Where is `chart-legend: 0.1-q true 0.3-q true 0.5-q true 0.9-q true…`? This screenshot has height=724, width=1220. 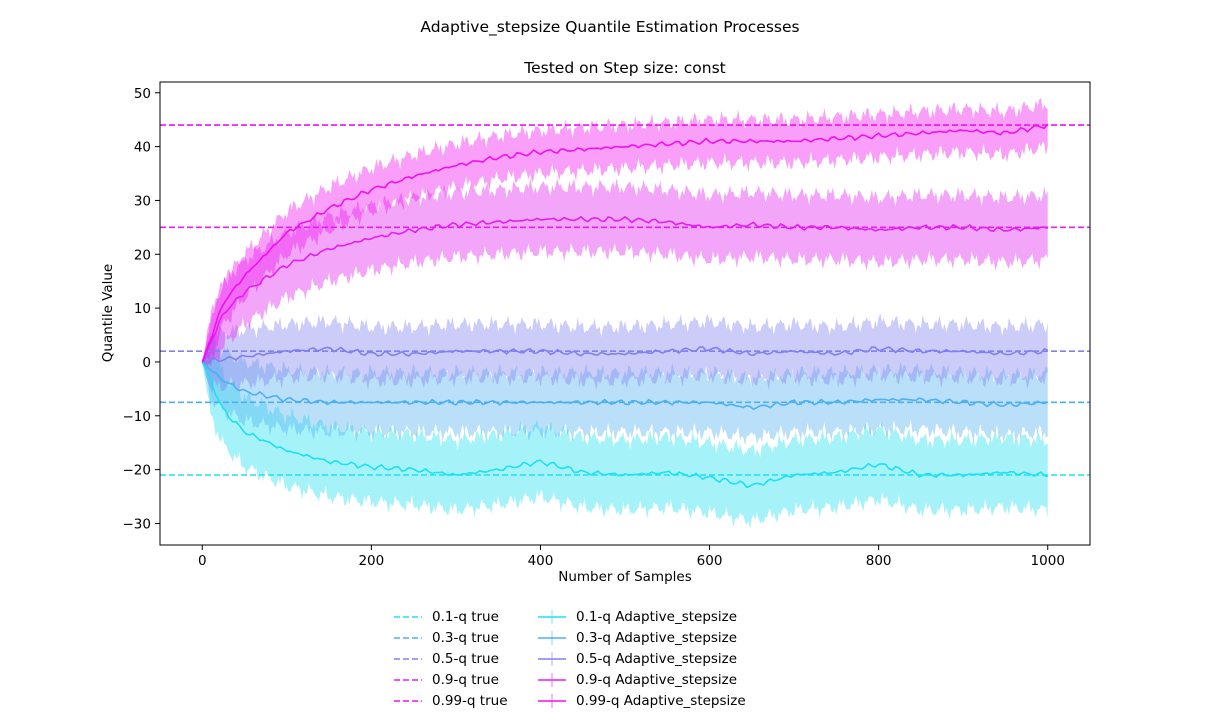
chart-legend: 0.1-q true 0.3-q true 0.5-q true 0.9-q true… is located at coordinates (578, 661).